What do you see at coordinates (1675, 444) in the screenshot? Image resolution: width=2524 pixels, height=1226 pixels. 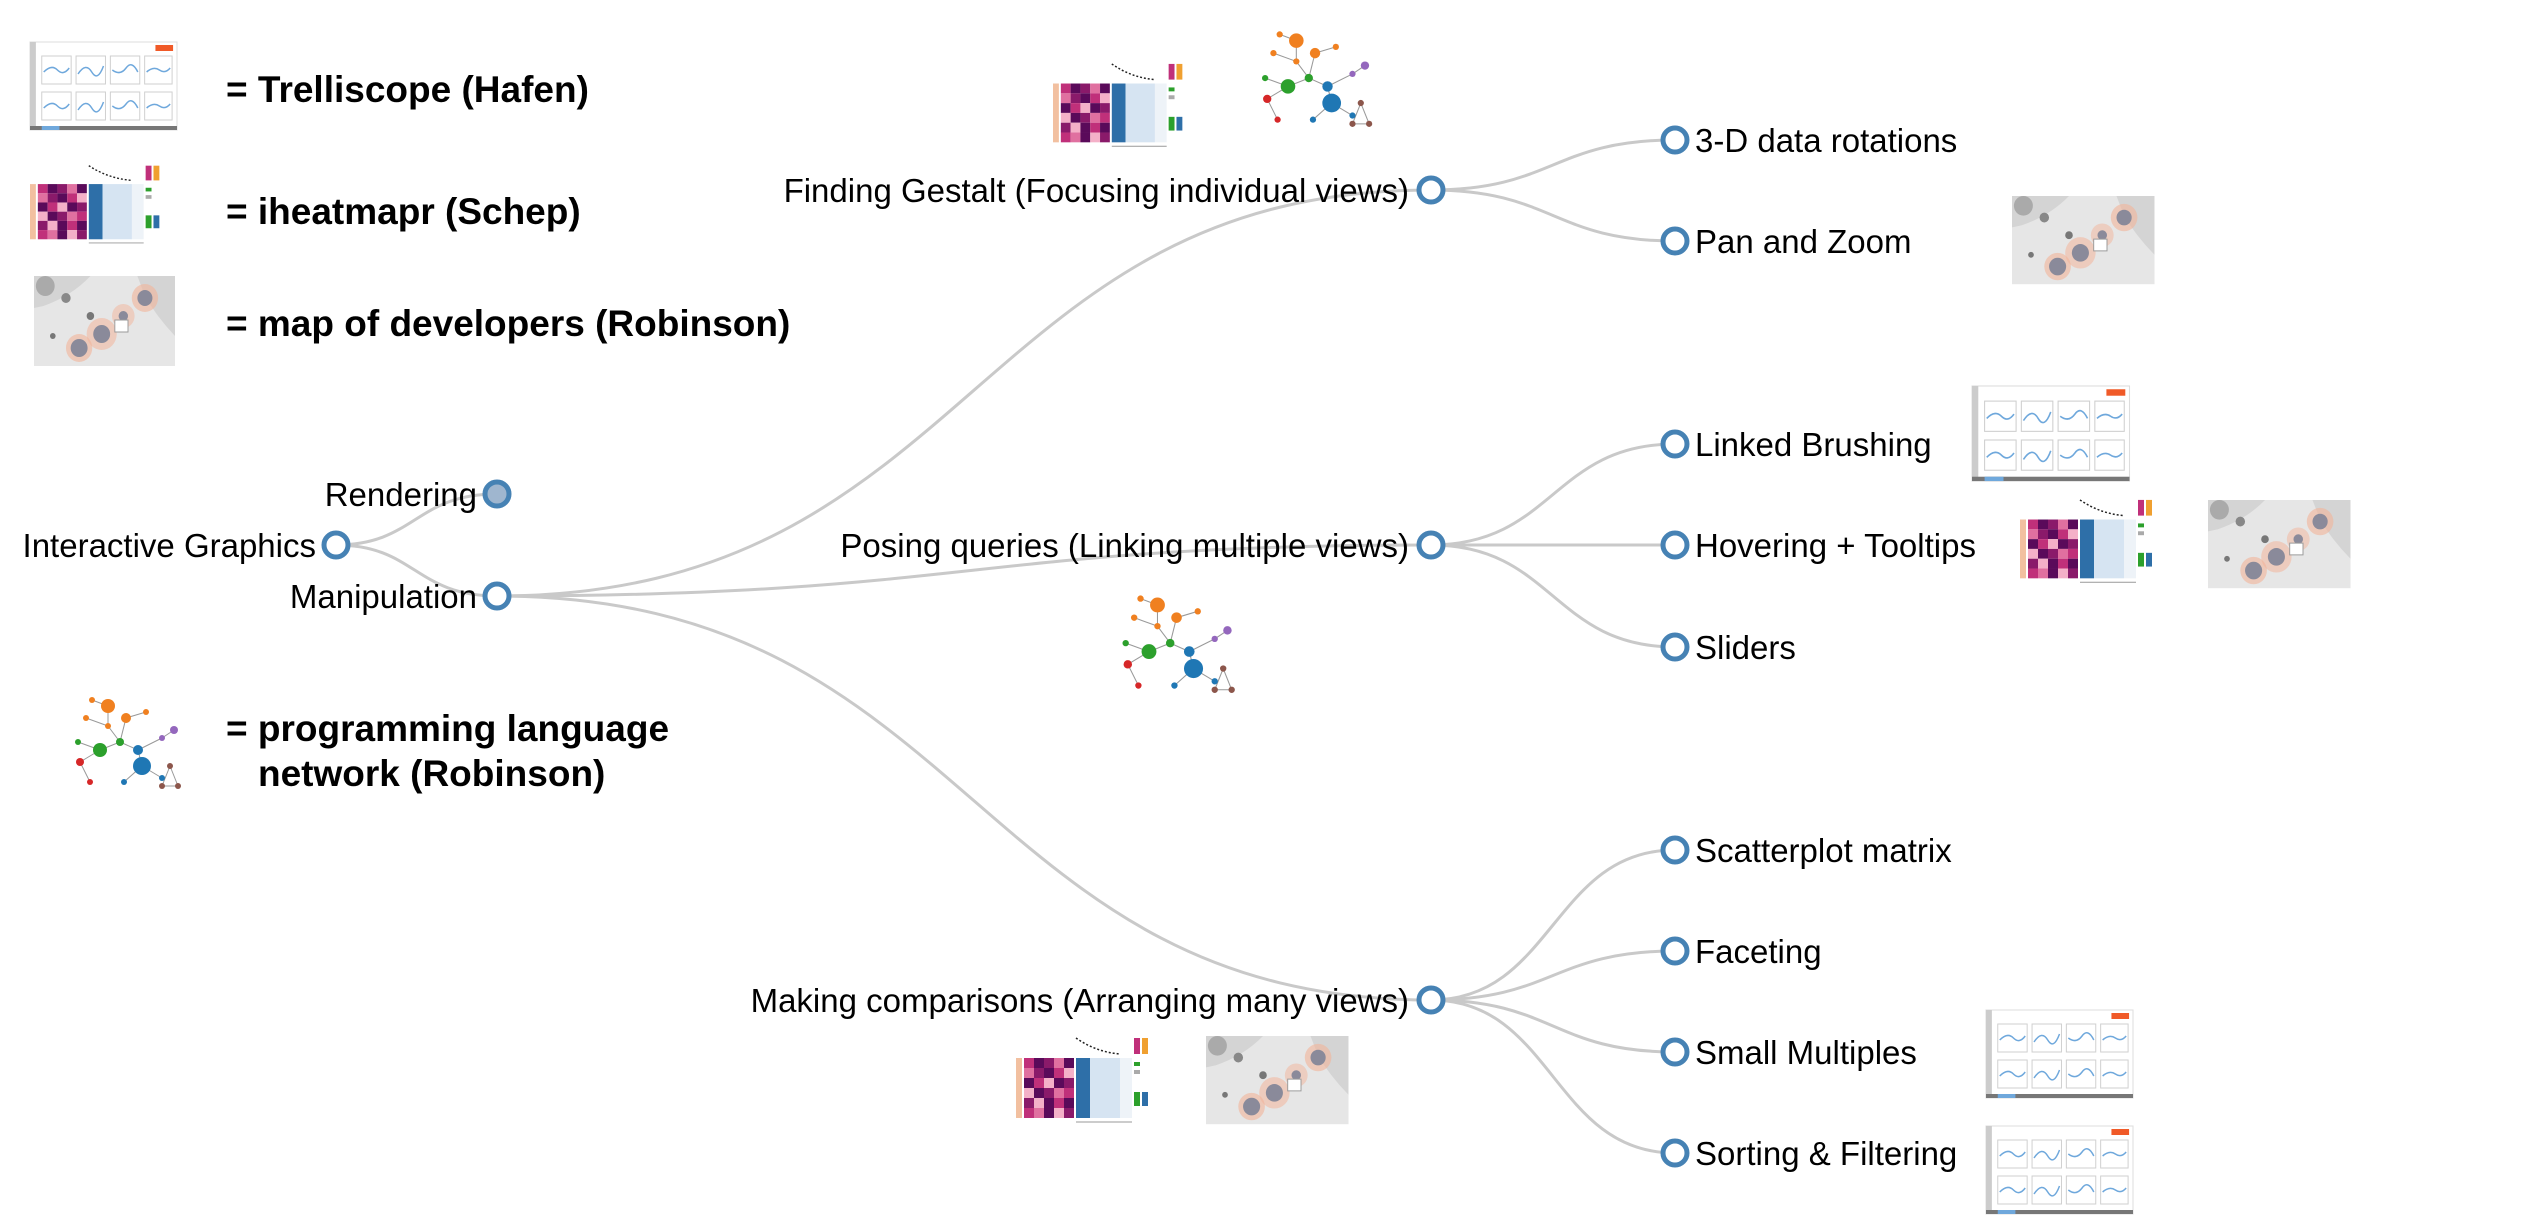 I see `node-linked-brushing` at bounding box center [1675, 444].